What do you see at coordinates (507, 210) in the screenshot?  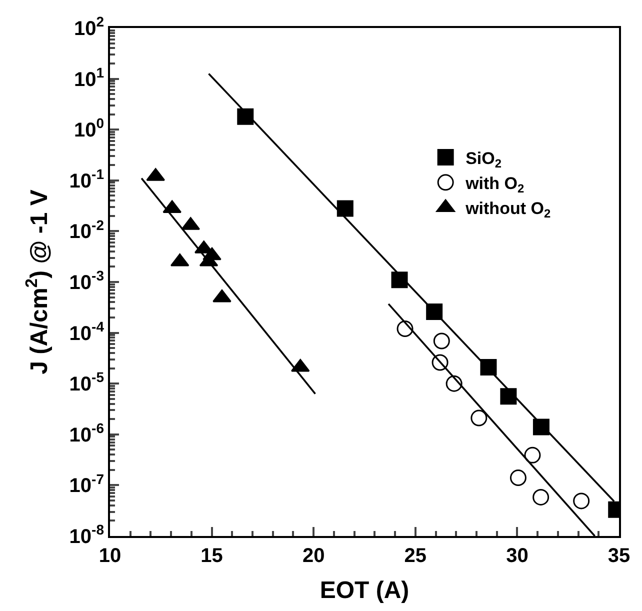 I see `legend-label: without O$_{2}$` at bounding box center [507, 210].